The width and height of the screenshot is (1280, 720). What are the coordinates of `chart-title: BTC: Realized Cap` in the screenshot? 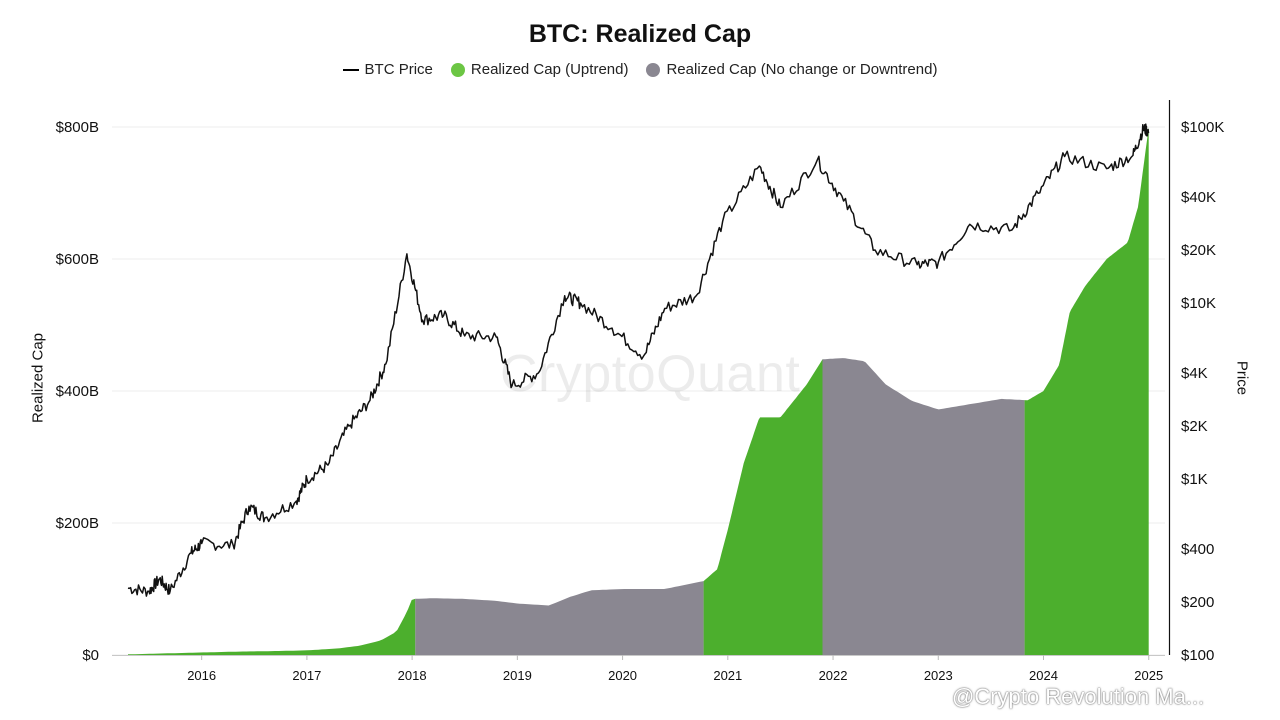 It's located at (640, 34).